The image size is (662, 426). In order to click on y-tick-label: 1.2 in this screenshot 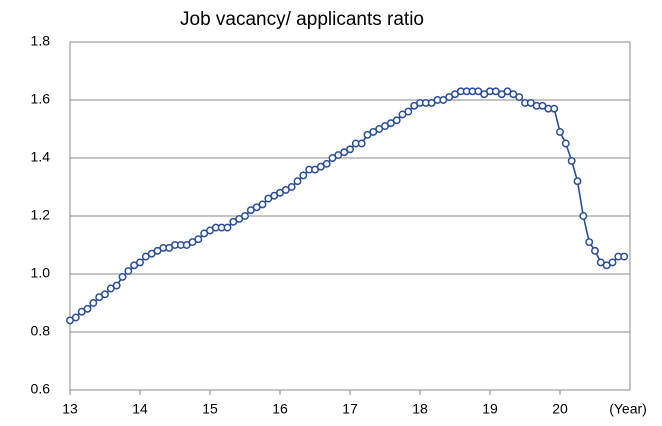, I will do `click(41, 215)`.